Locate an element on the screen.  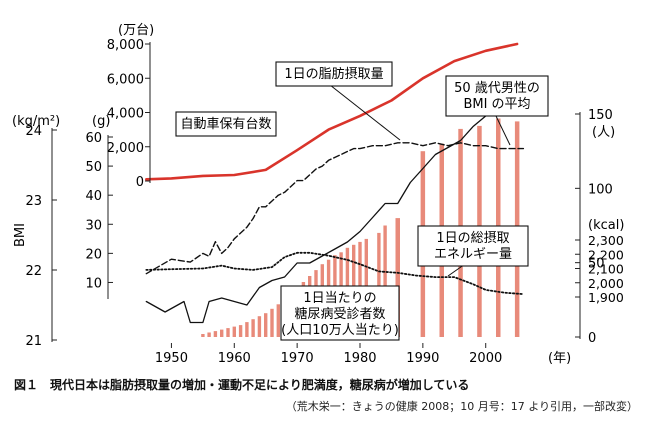
diabetes-bar-1960 is located at coordinates (234, 331).